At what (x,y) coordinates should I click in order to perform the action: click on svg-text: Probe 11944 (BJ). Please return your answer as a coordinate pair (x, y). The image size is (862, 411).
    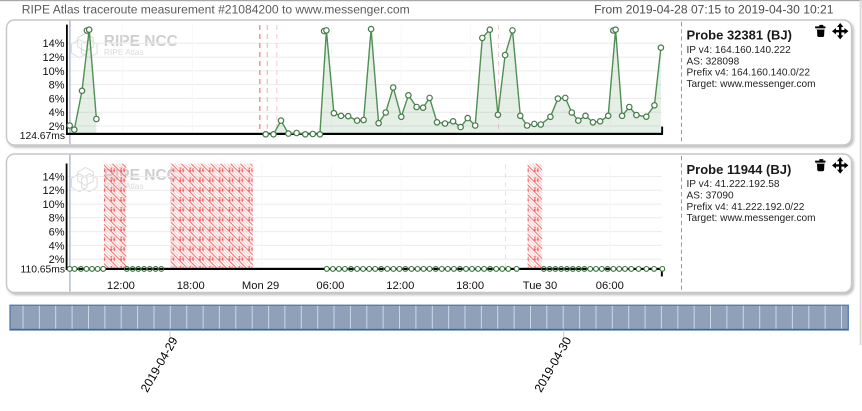
    Looking at the image, I should click on (739, 169).